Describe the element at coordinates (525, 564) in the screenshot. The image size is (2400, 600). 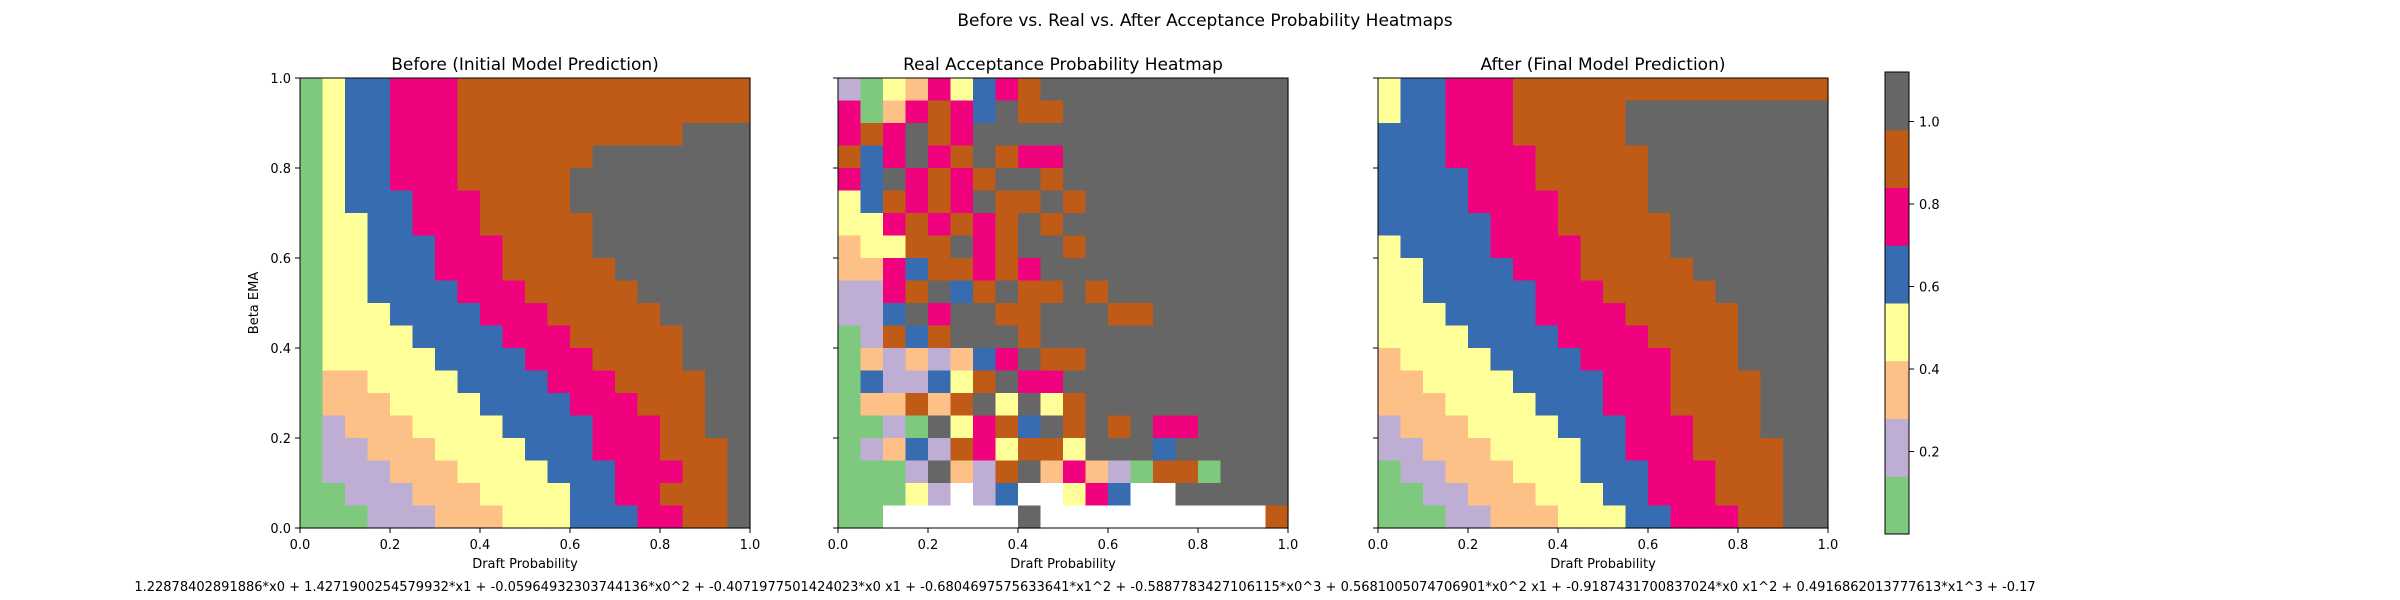
I see `before-heatmap-xlabel: Draft Probability` at that location.